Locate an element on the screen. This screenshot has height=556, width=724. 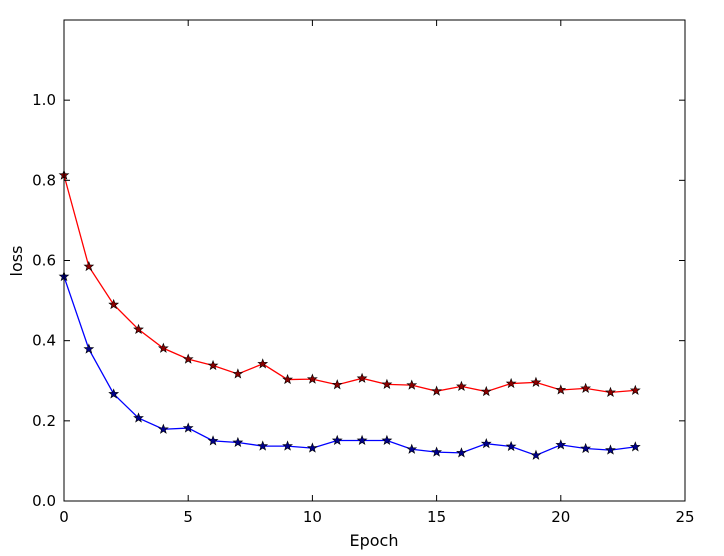
x-tick-label: 10 is located at coordinates (312, 517).